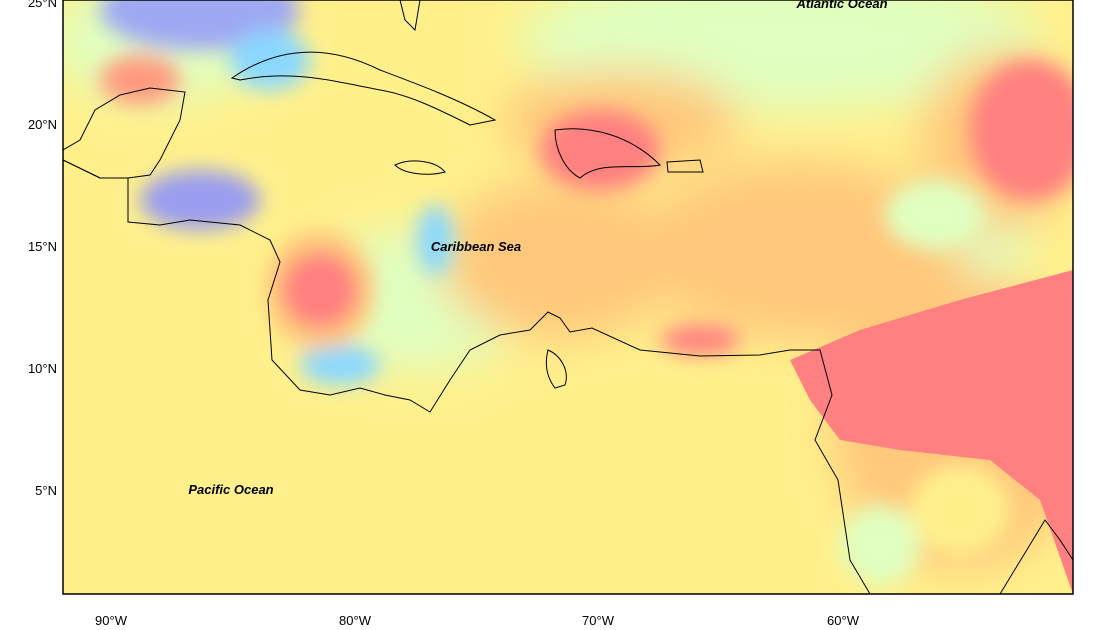 The image size is (1100, 630). Describe the element at coordinates (841, 5) in the screenshot. I see `ocean-label: Atlantic Ocean` at that location.